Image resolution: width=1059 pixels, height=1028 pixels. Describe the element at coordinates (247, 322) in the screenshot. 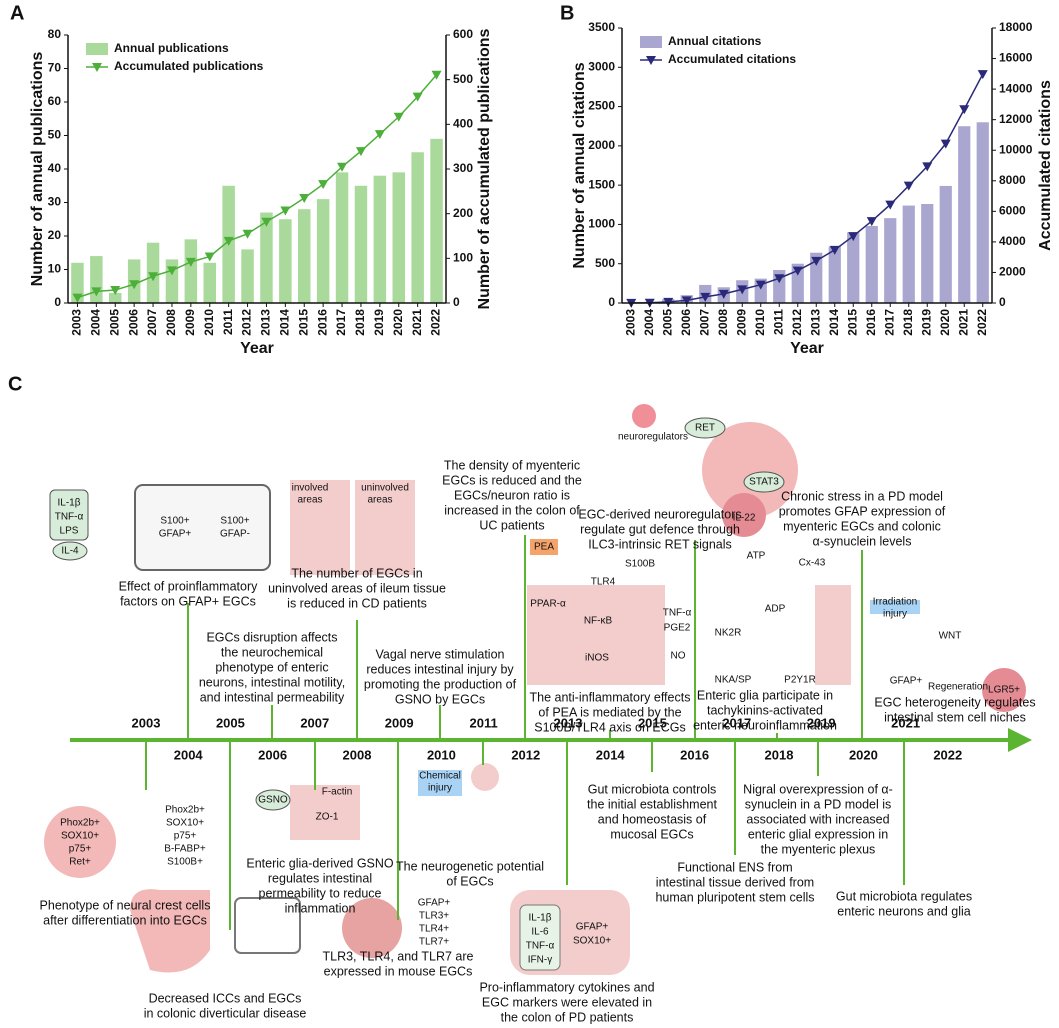

I see `x-tick-label: 2012` at that location.